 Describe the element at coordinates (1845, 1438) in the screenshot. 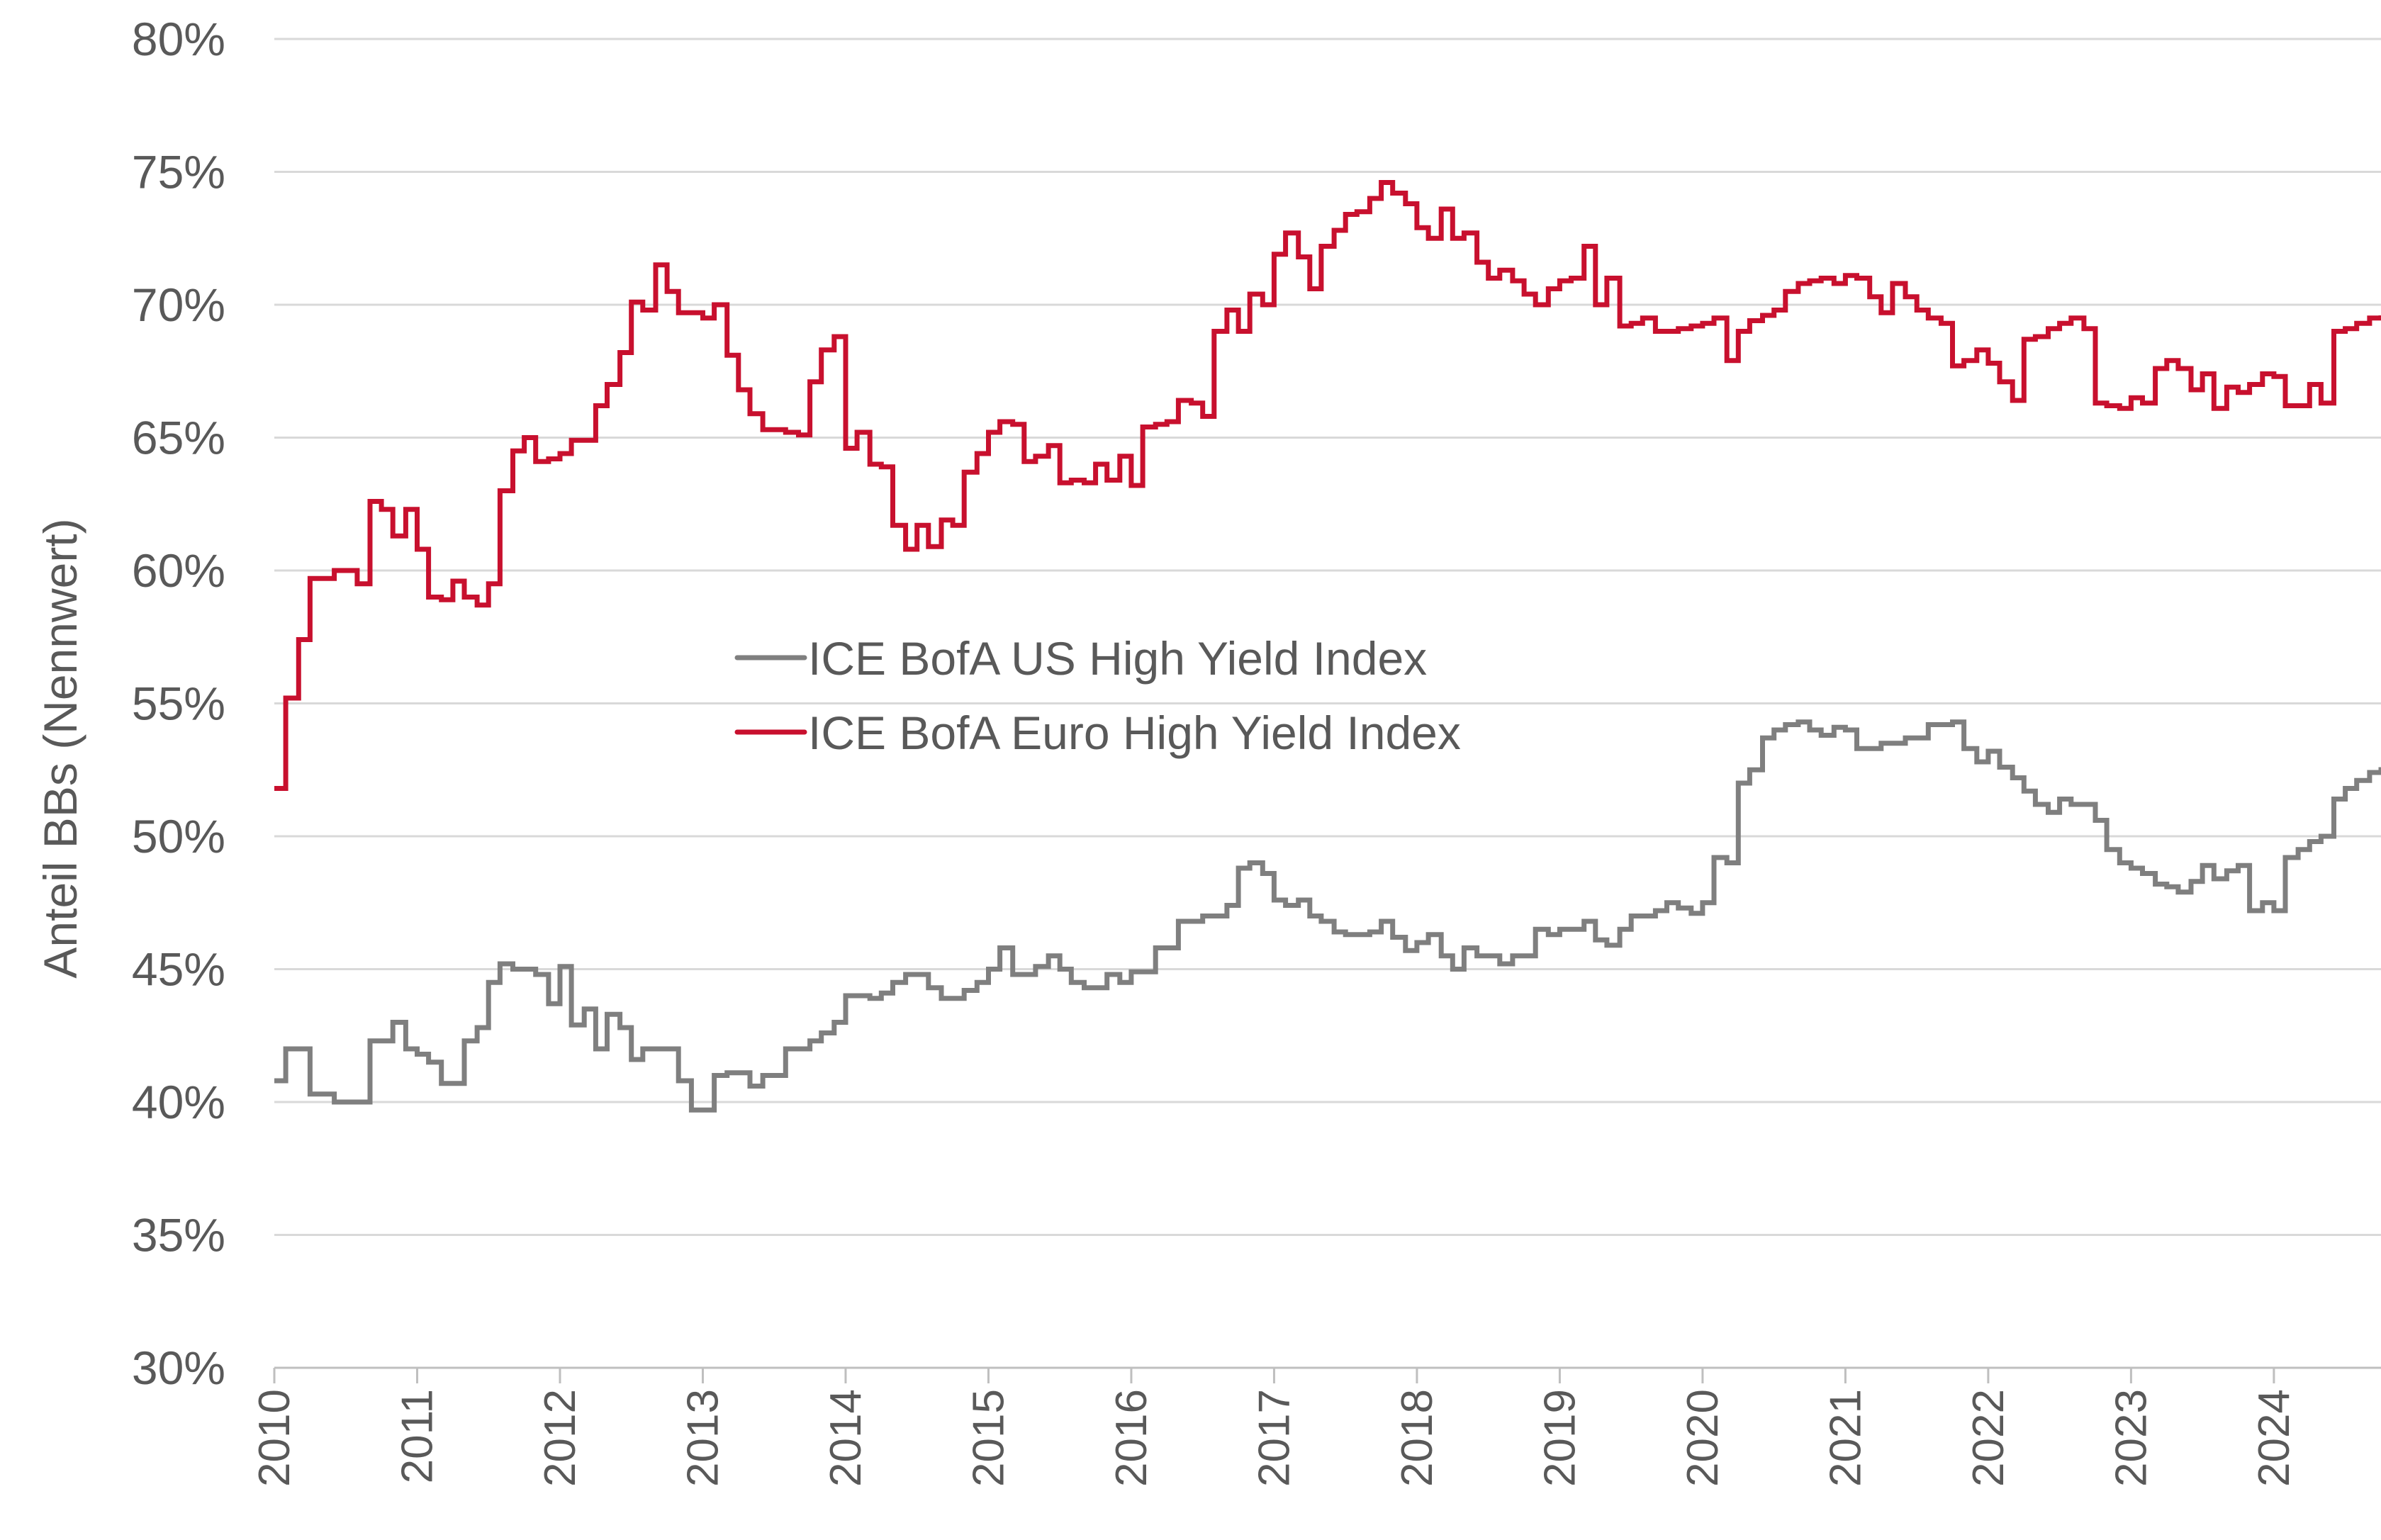

I see `x-tick-label: 2021` at that location.